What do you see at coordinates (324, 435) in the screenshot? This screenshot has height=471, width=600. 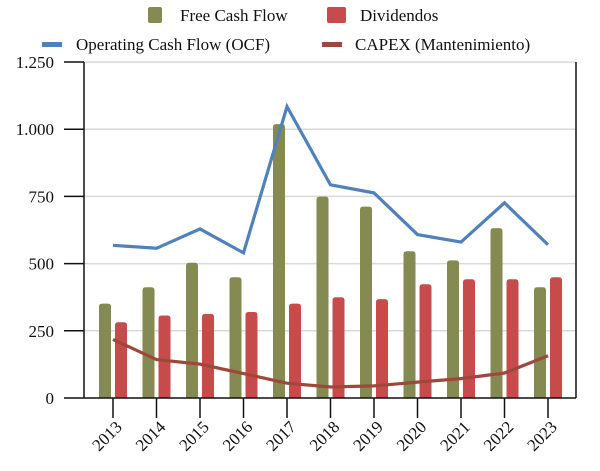 I see `x-tick-label-2018: 2018` at bounding box center [324, 435].